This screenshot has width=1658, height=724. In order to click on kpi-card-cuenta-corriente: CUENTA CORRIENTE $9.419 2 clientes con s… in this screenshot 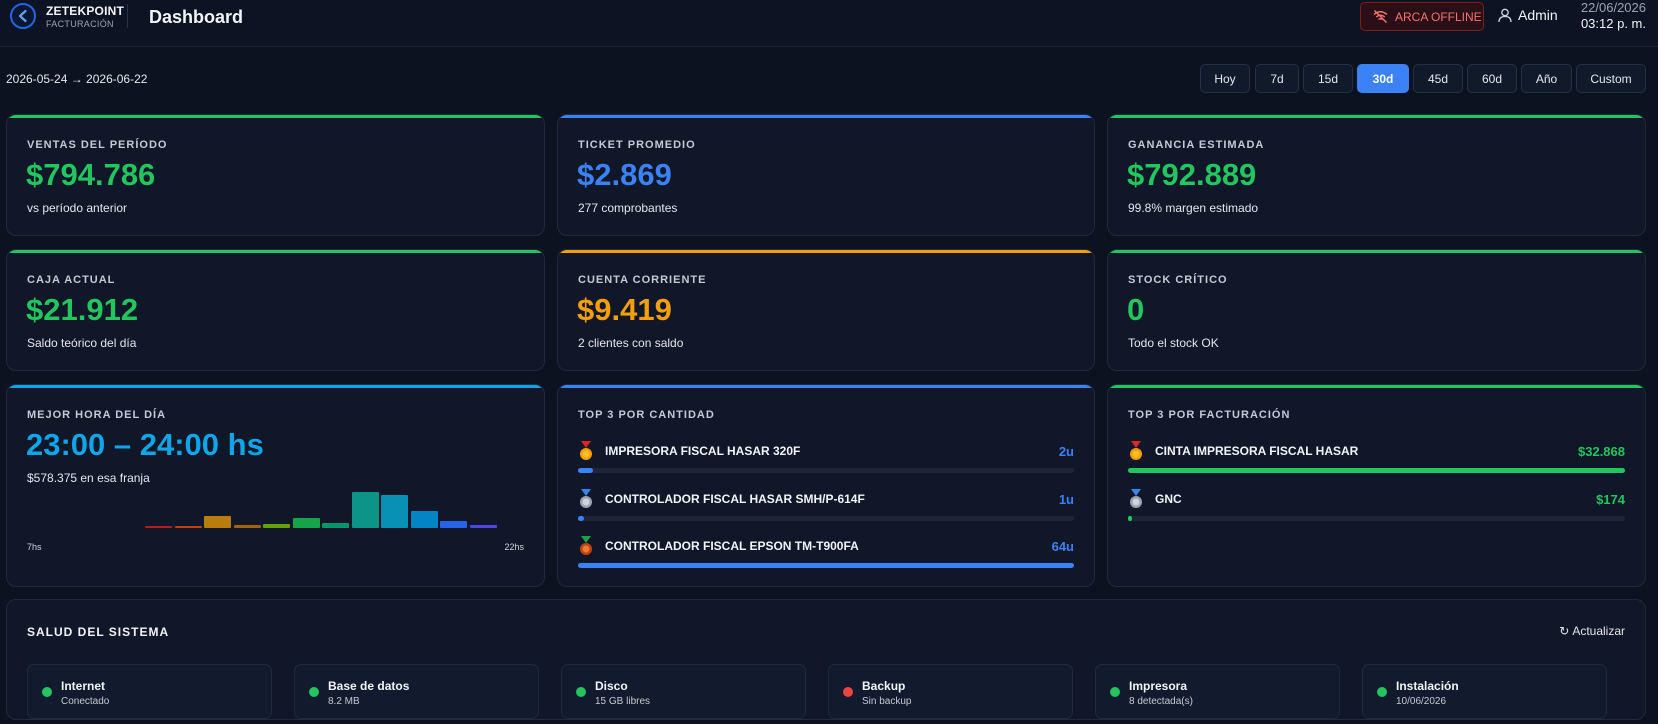, I will do `click(826, 310)`.